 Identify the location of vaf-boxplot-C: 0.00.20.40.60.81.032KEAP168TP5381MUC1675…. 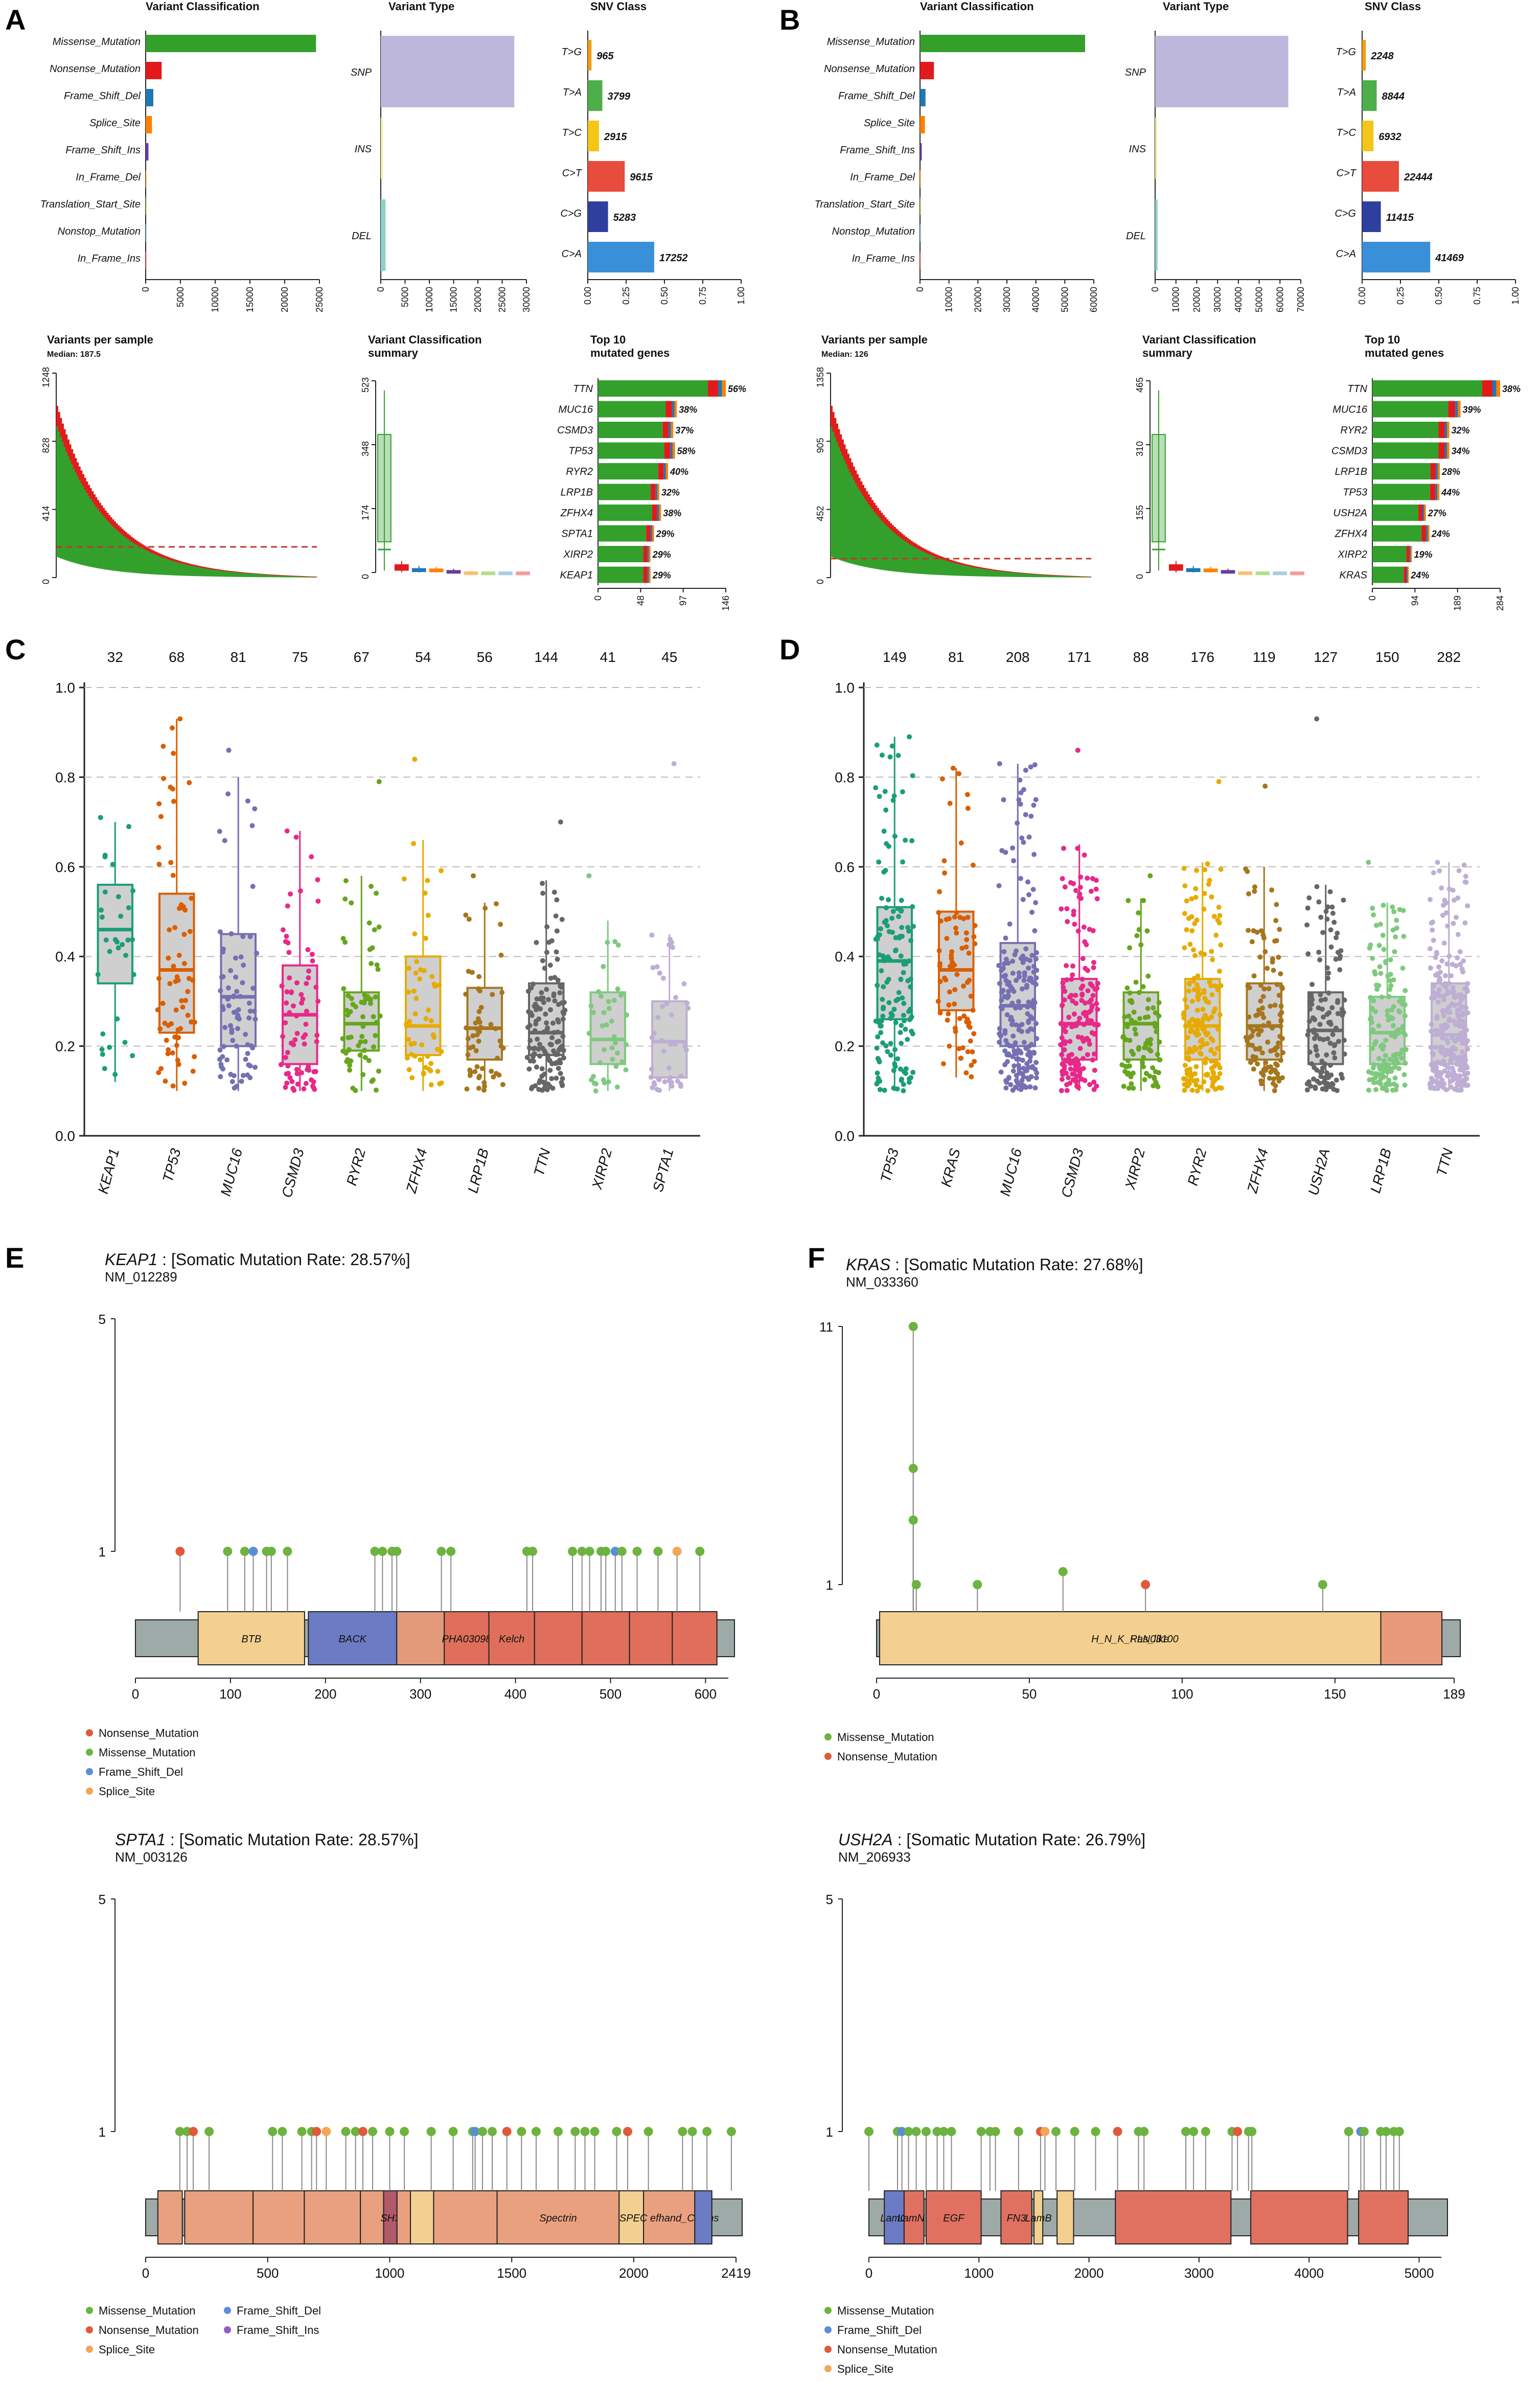
(377, 924).